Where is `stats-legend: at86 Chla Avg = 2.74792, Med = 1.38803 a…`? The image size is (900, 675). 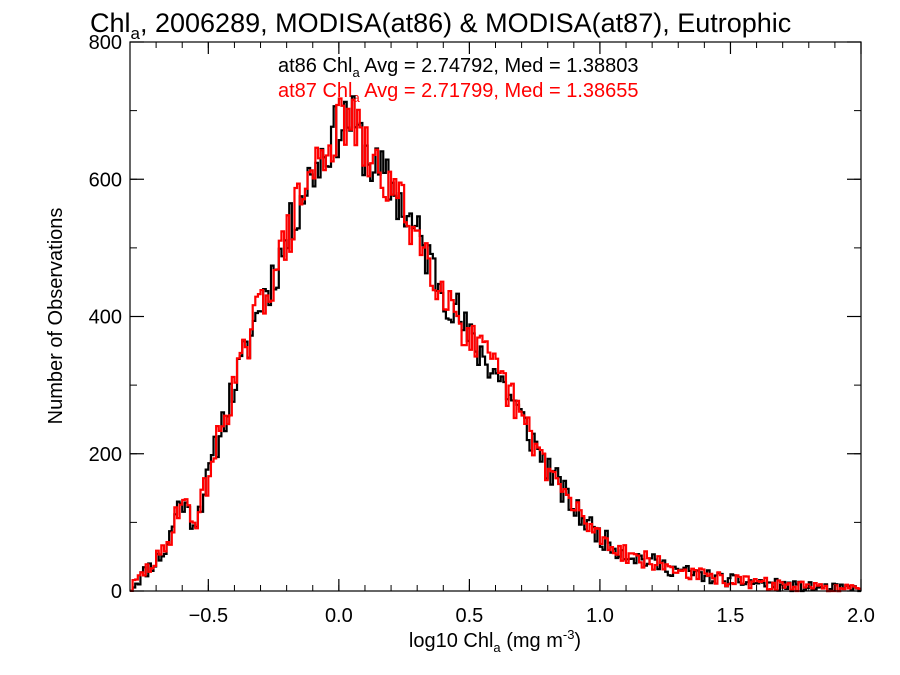
stats-legend: at86 Chla Avg = 2.74792, Med = 1.38803 a… is located at coordinates (458, 80).